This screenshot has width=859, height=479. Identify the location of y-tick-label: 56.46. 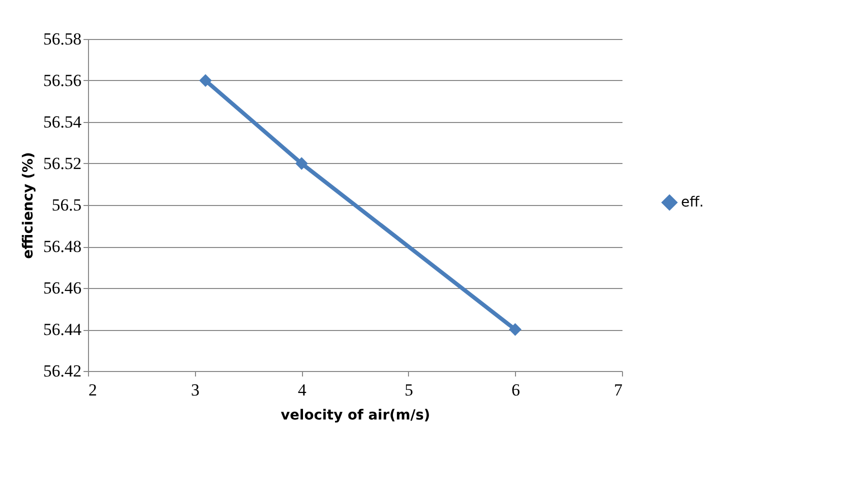
(62, 288).